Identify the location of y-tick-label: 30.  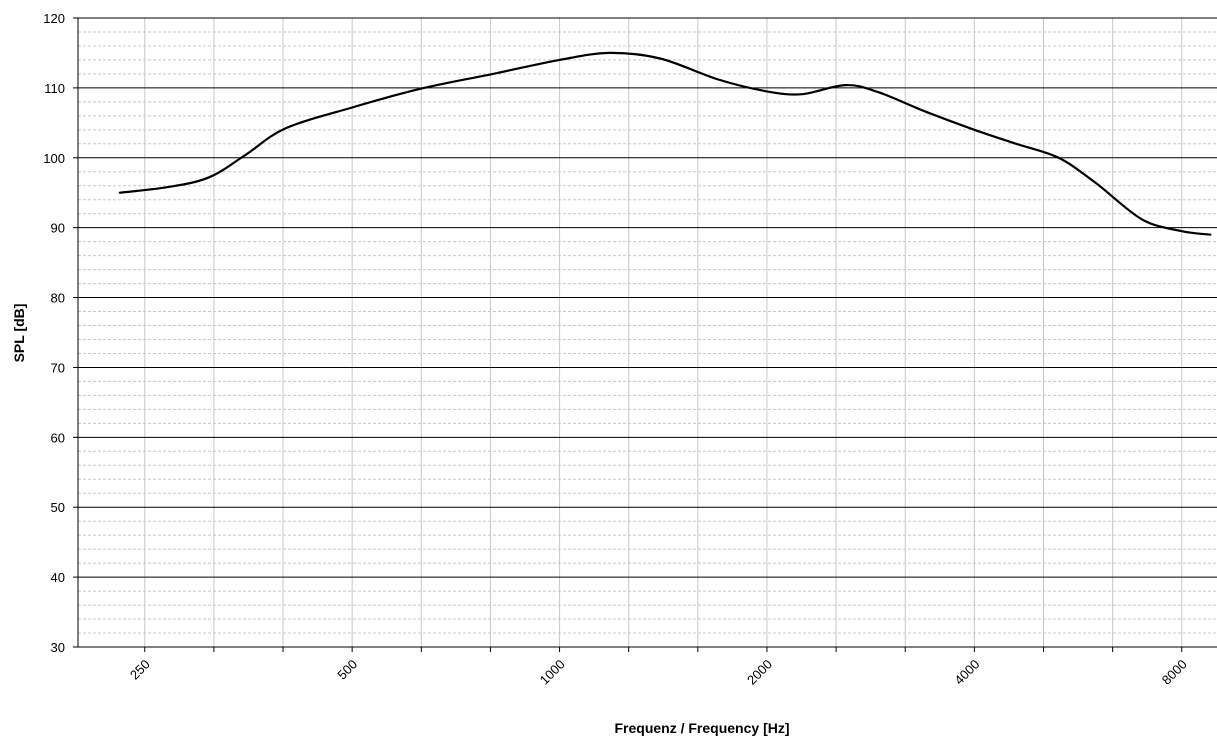
(58, 647).